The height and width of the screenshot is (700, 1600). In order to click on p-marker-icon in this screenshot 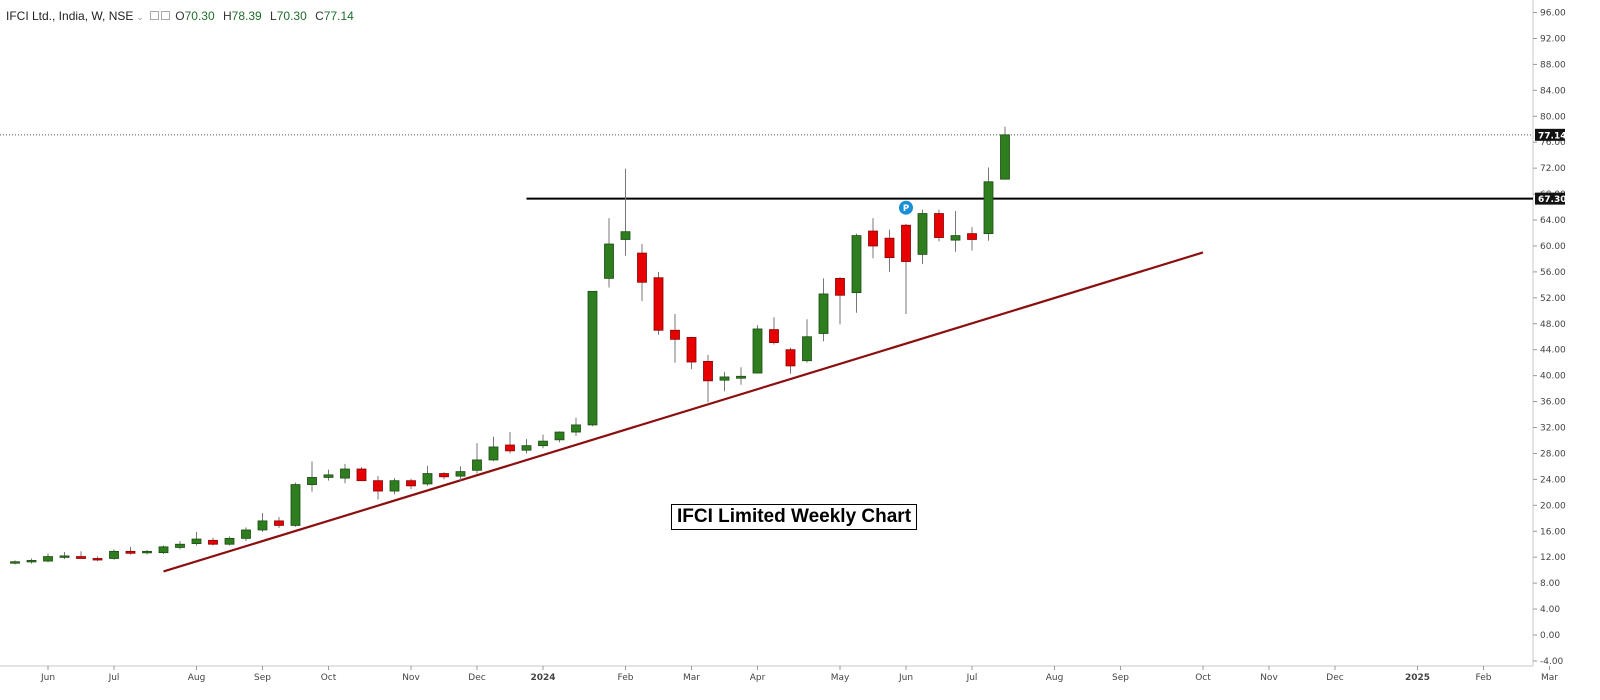, I will do `click(906, 207)`.